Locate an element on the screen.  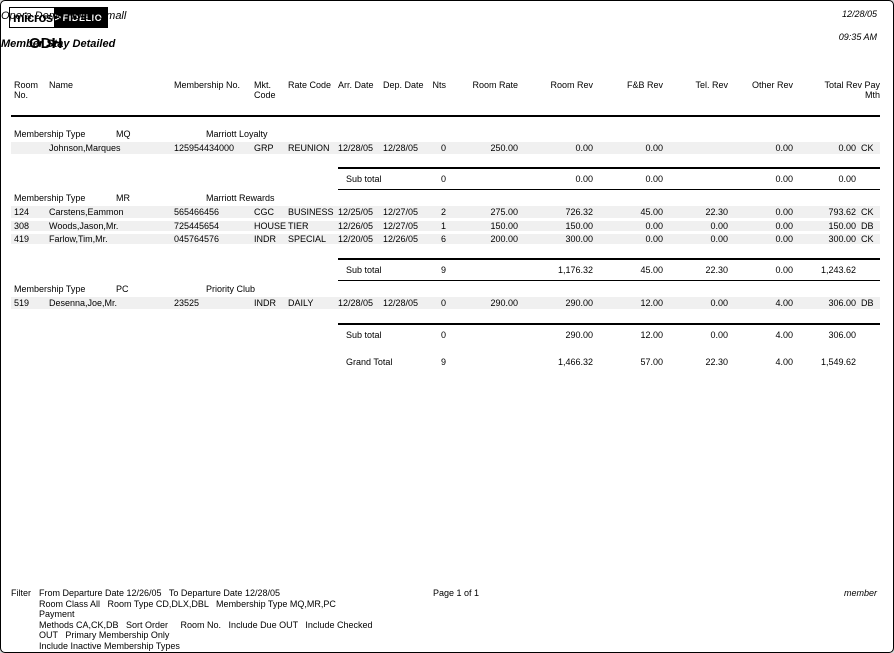
cell-fb-rev: 45.00 is located at coordinates (628, 213).